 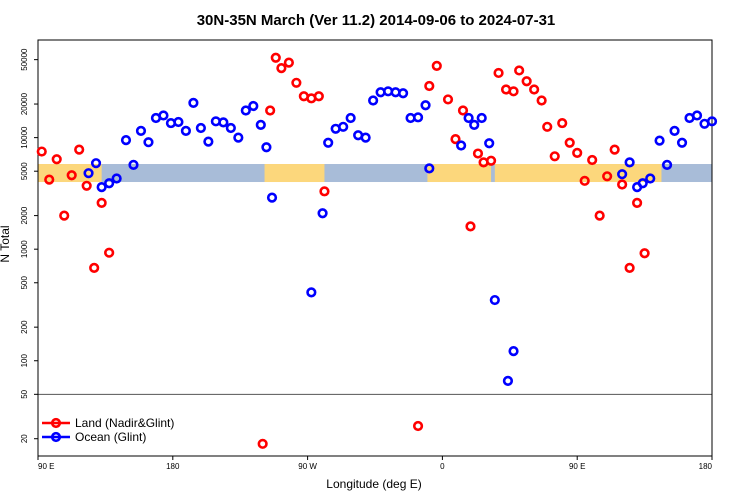 I want to click on y-tick-label: 50000, so click(x=24, y=59).